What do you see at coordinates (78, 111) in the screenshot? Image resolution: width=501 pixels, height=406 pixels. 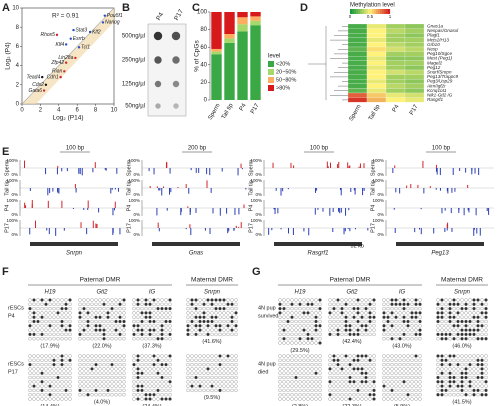 I see `x-tick-label: 6` at bounding box center [78, 111].